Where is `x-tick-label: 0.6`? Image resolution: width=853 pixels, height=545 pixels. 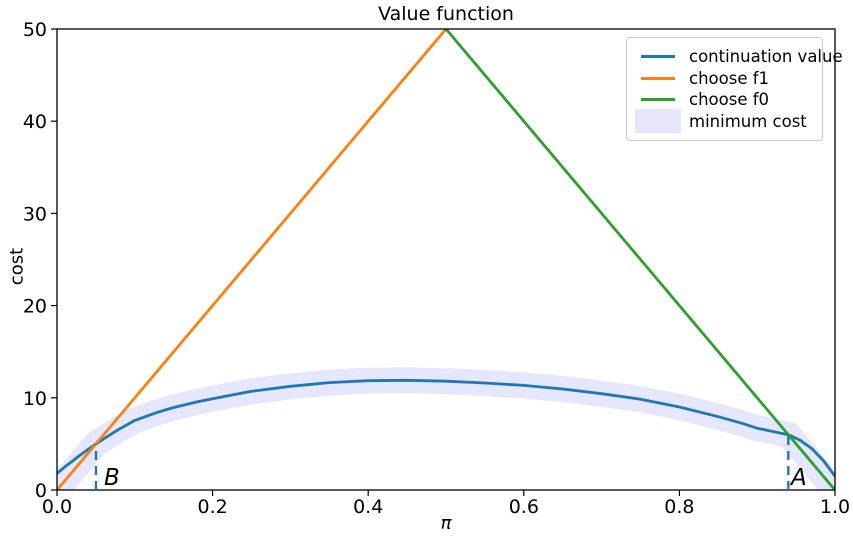 x-tick-label: 0.6 is located at coordinates (524, 507).